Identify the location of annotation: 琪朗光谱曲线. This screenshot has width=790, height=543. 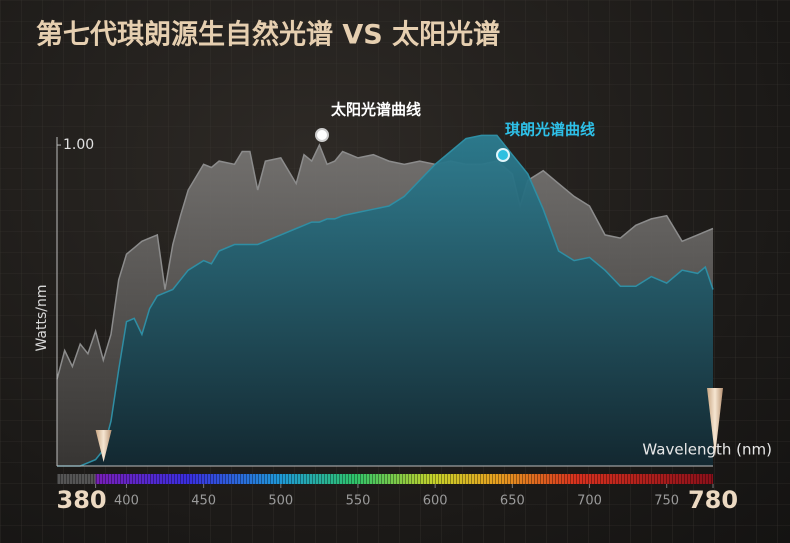
(550, 130).